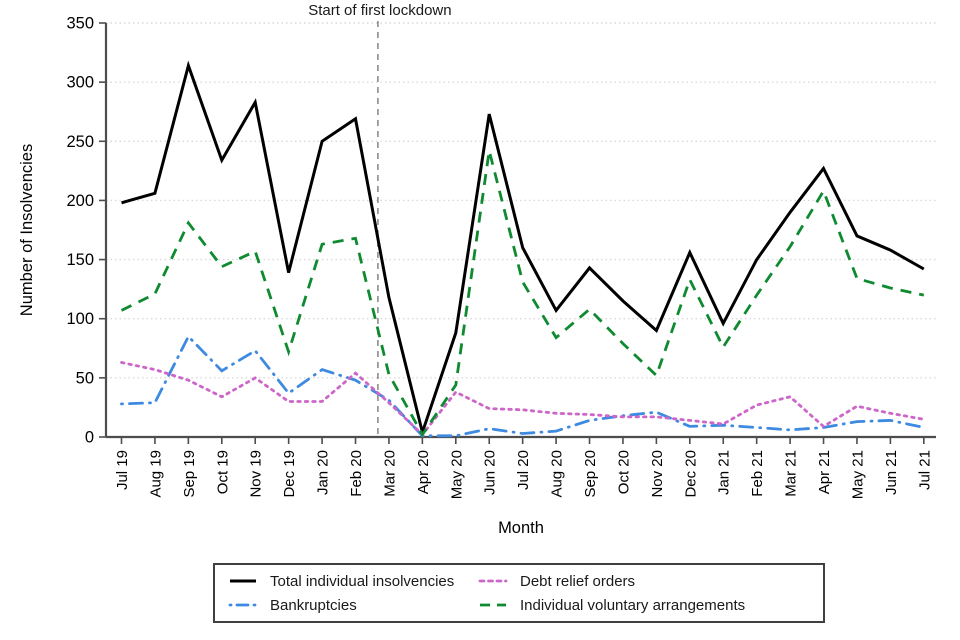  Describe the element at coordinates (362, 581) in the screenshot. I see `legend-label-total: Total individual insolvencies` at that location.